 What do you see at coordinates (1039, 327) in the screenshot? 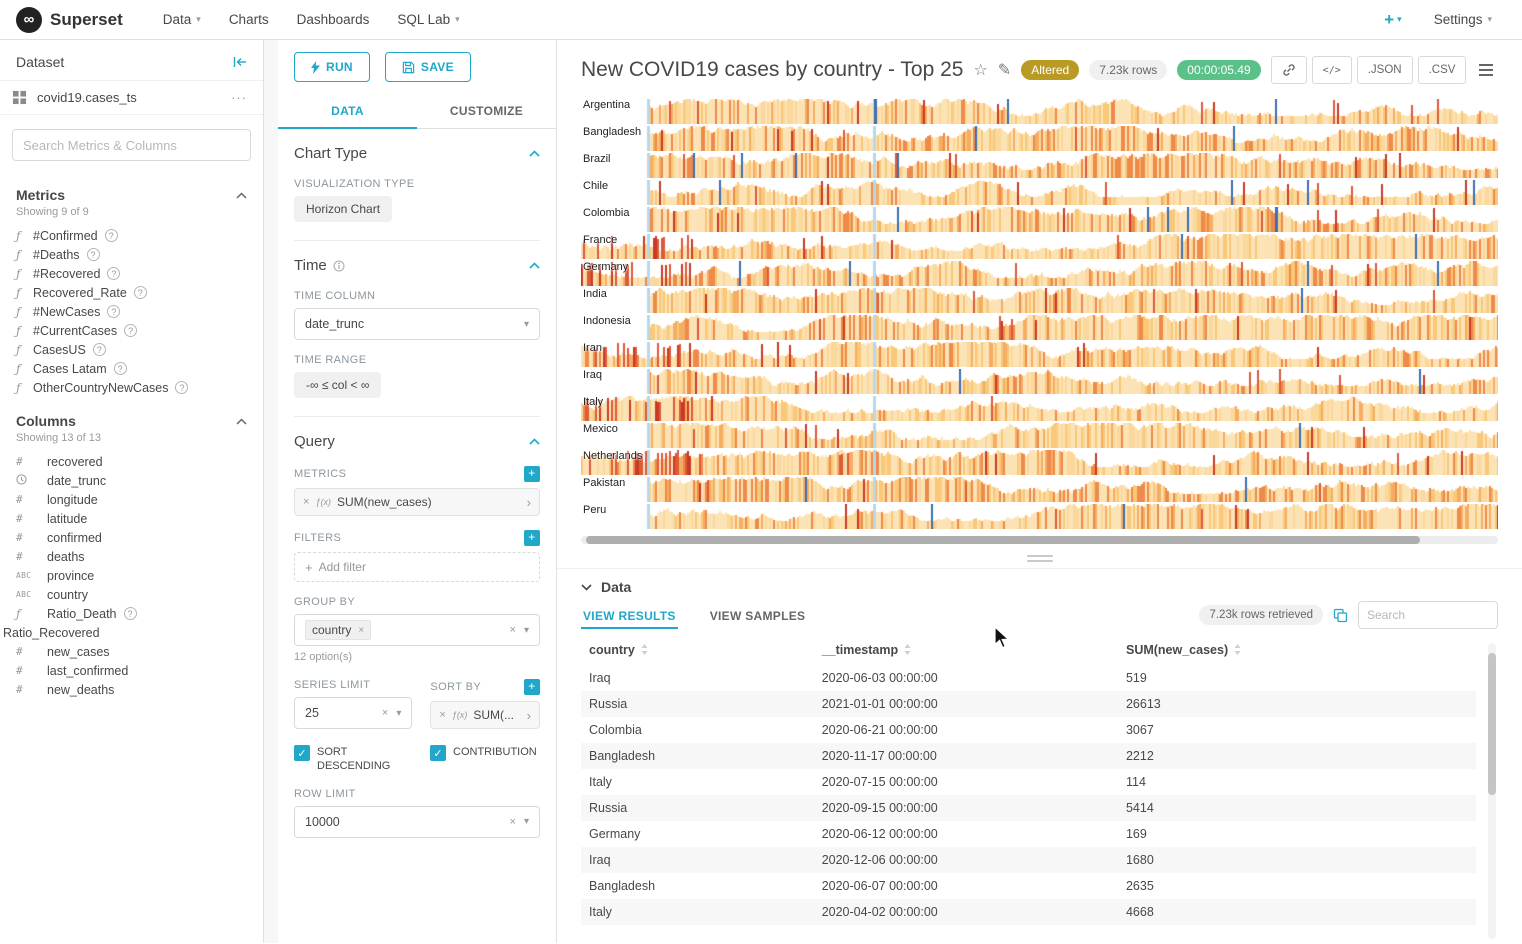
I see `horizon-row: Indonesia` at bounding box center [1039, 327].